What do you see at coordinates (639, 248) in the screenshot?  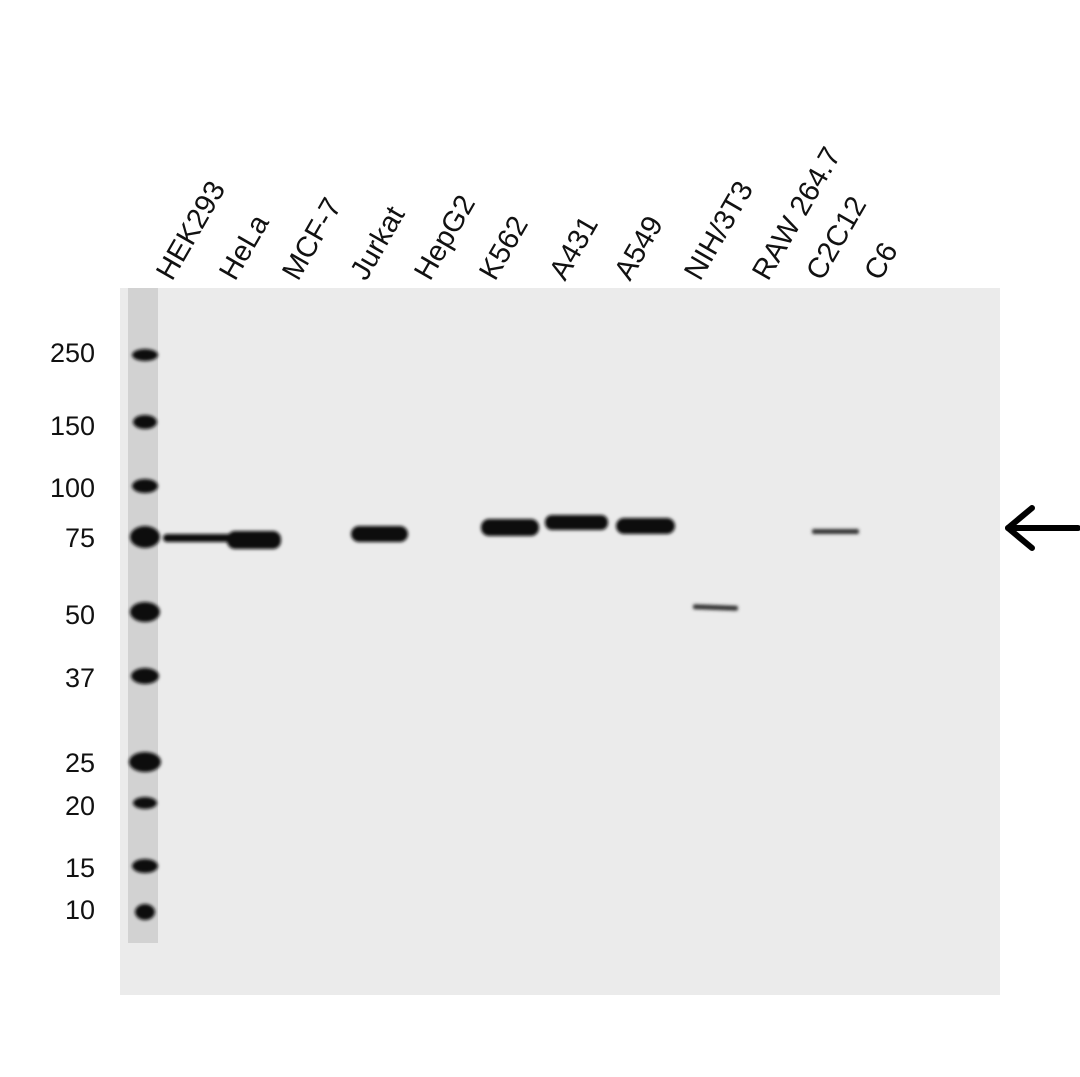 I see `lane-label: A549` at bounding box center [639, 248].